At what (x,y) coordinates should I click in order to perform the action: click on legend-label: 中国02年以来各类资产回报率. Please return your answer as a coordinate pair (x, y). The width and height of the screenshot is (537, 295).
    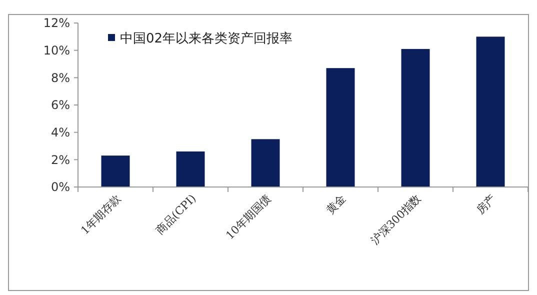
    Looking at the image, I should click on (206, 38).